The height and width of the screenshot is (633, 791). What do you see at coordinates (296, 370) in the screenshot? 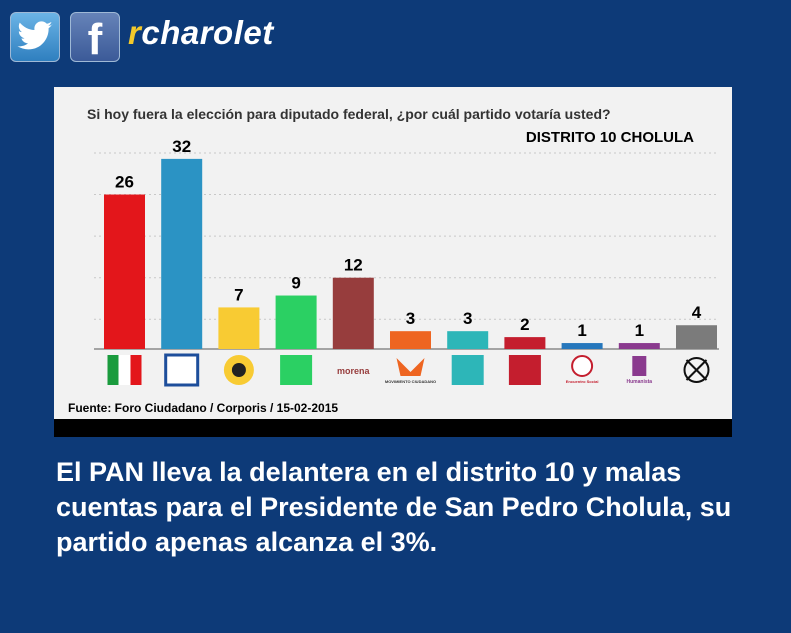
I see `party-logo-verde: VERDE` at bounding box center [296, 370].